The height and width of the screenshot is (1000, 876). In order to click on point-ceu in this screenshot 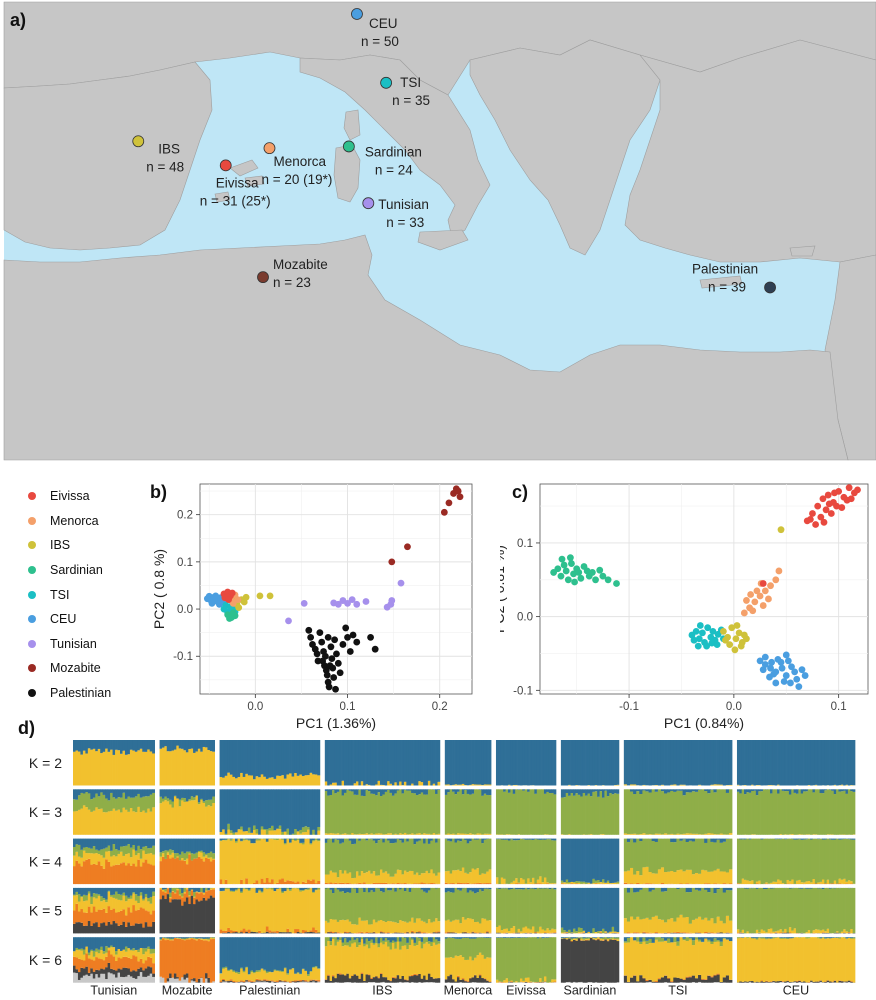, I will do `click(788, 661)`.